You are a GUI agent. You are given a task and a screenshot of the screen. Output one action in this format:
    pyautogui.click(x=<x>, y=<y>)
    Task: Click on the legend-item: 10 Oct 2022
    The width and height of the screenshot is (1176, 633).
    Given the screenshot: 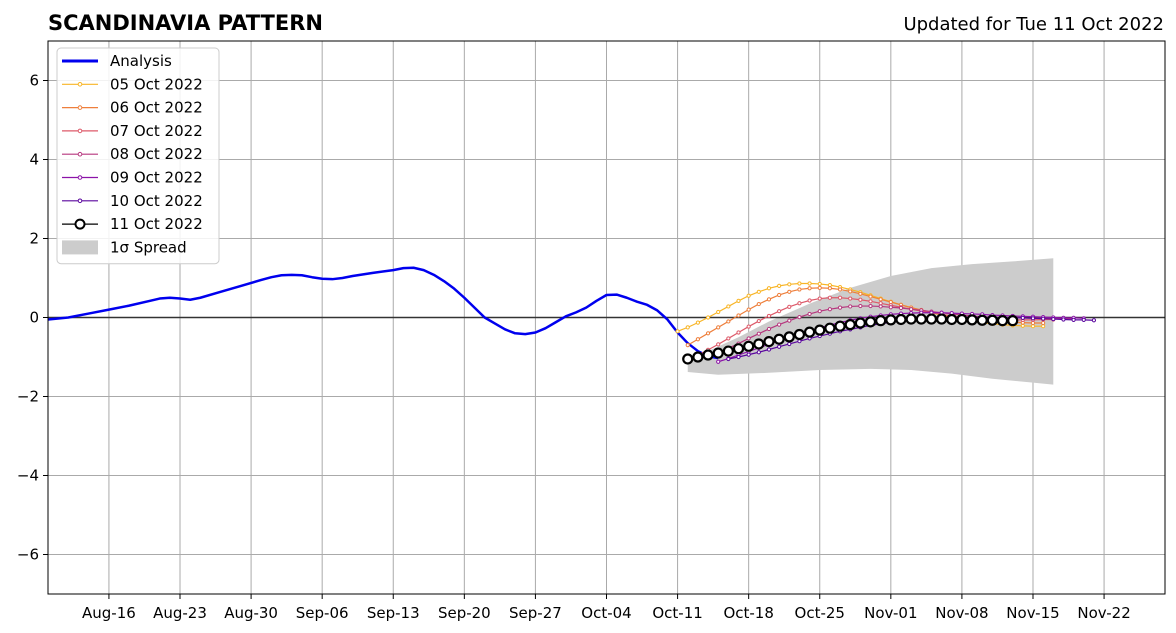 What is the action you would take?
    pyautogui.click(x=132, y=201)
    